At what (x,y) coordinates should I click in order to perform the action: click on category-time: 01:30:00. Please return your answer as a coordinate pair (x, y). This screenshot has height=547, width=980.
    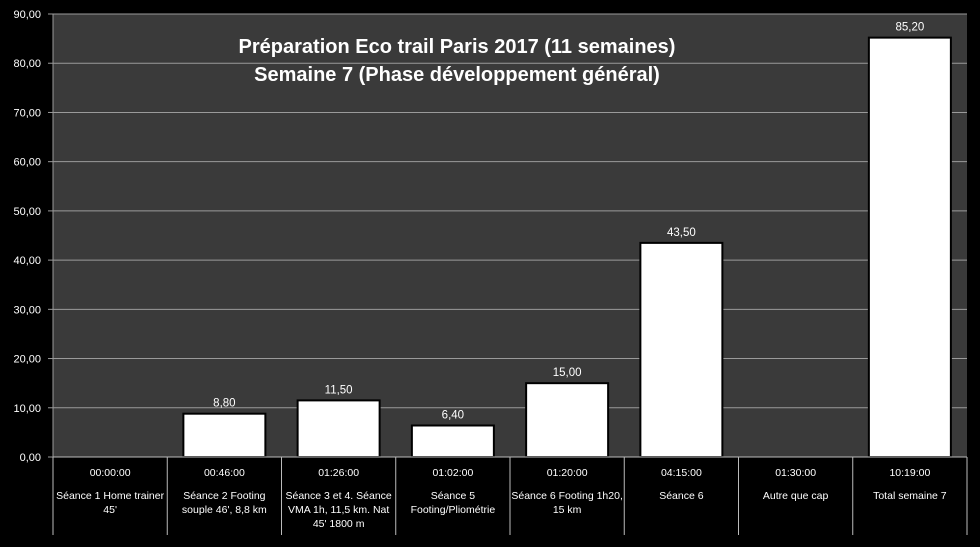
    Looking at the image, I should click on (795, 473).